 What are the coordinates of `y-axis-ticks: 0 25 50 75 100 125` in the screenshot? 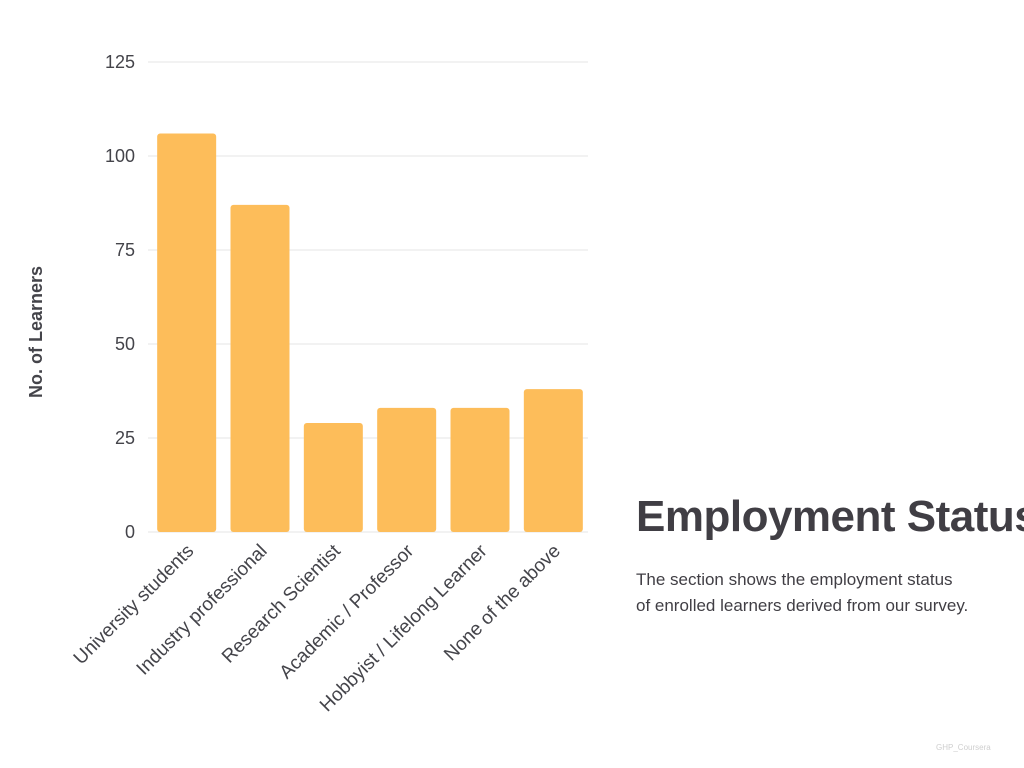 It's located at (120, 297).